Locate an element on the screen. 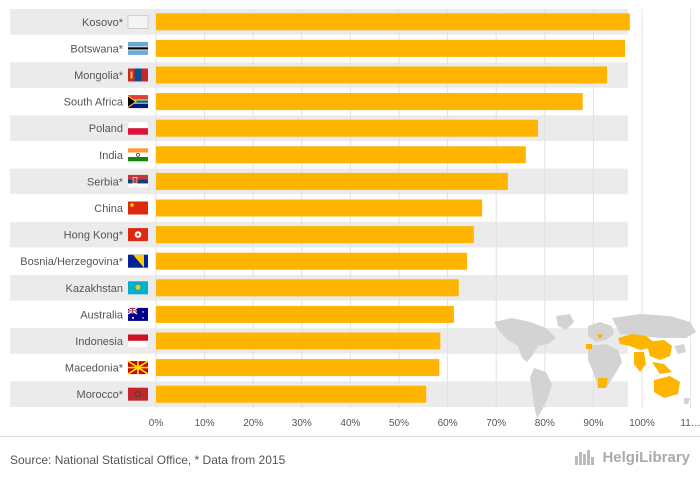 This screenshot has height=484, width=700. indonesia-flag is located at coordinates (138, 341).